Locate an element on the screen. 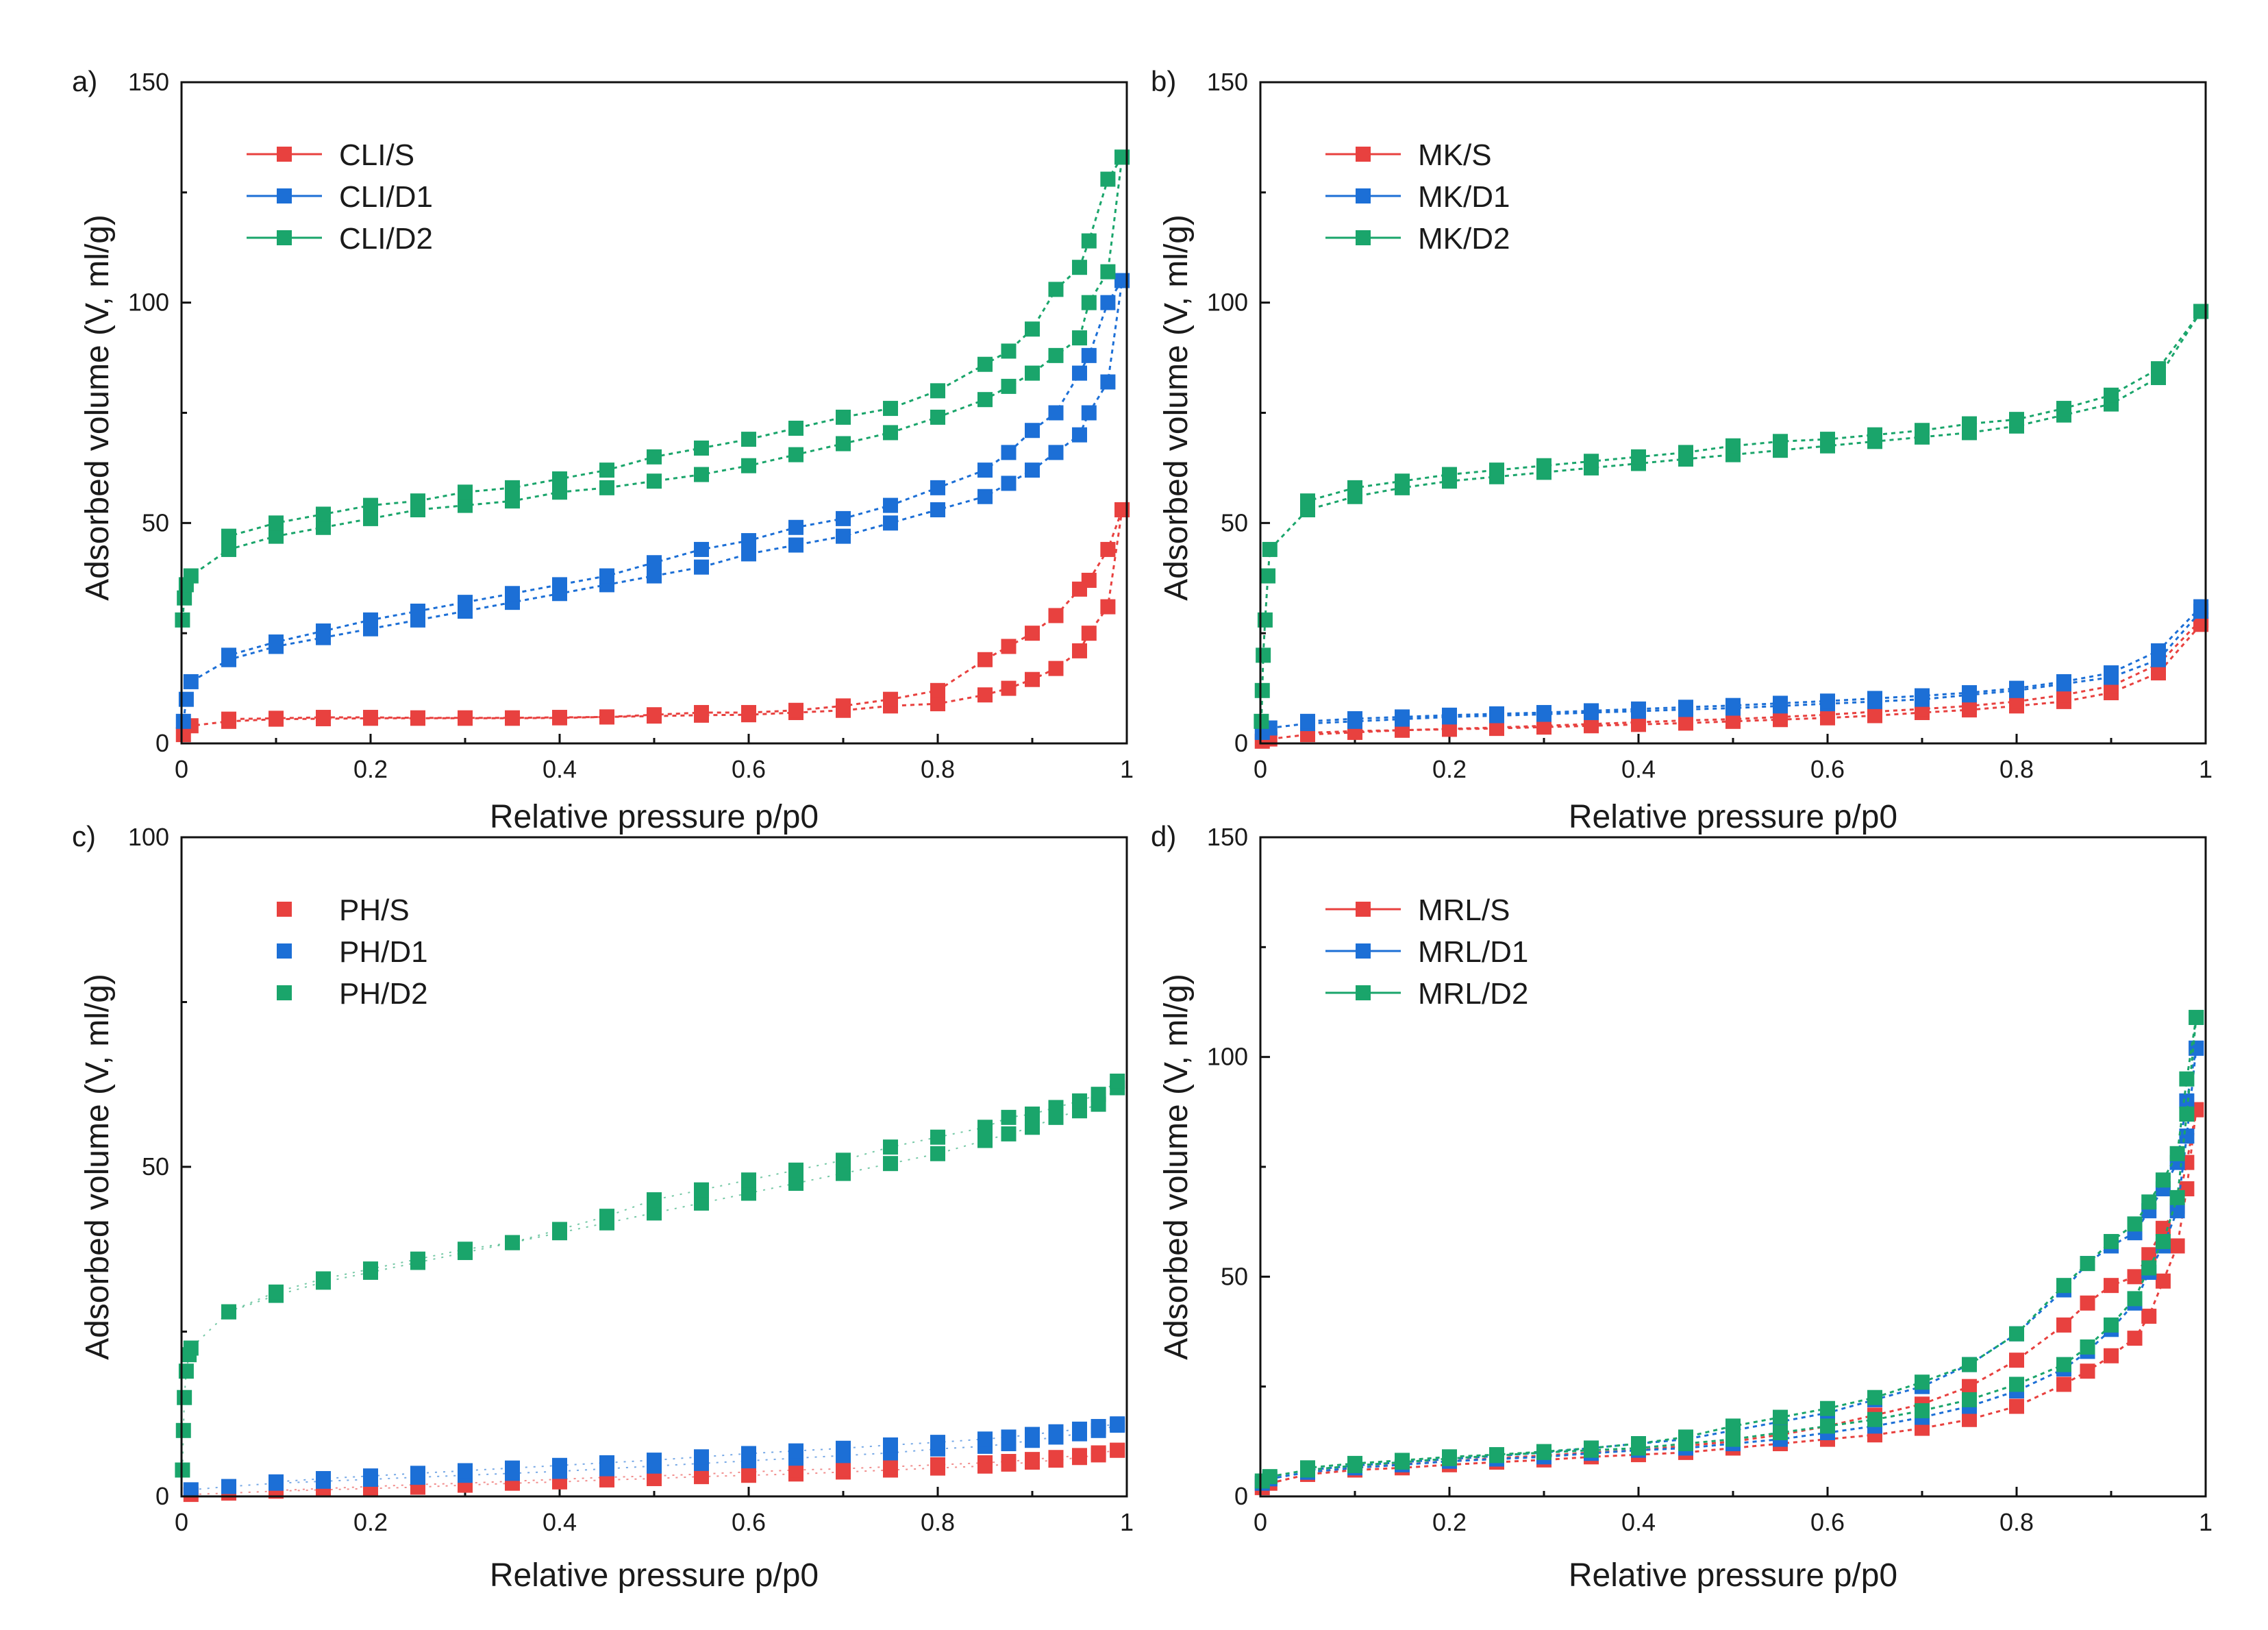 This screenshot has width=2268, height=1630. x-tick-label: 0.4 is located at coordinates (560, 1522).